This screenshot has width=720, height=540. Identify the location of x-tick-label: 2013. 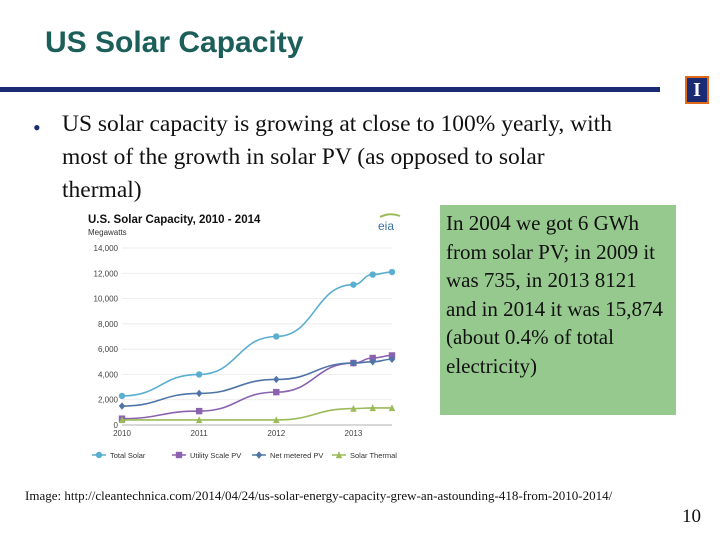
(354, 433).